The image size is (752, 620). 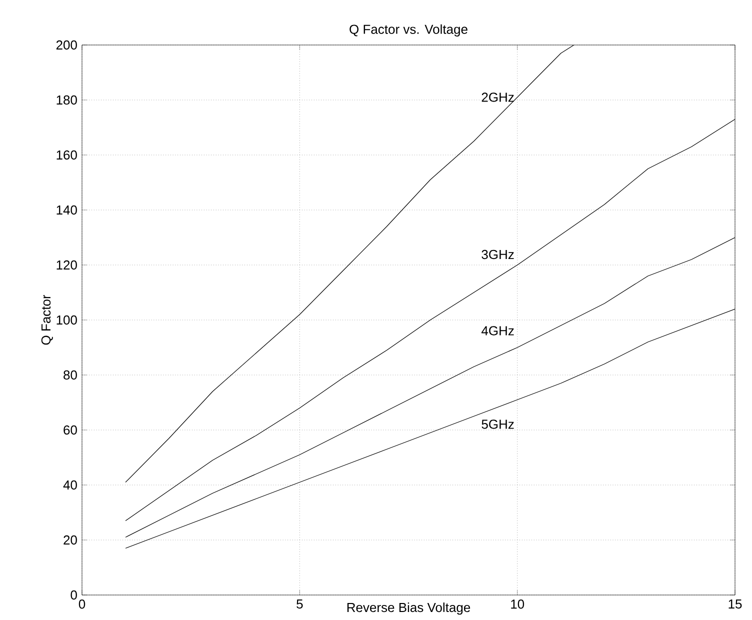 I want to click on y-tick-label: 160, so click(x=66, y=155).